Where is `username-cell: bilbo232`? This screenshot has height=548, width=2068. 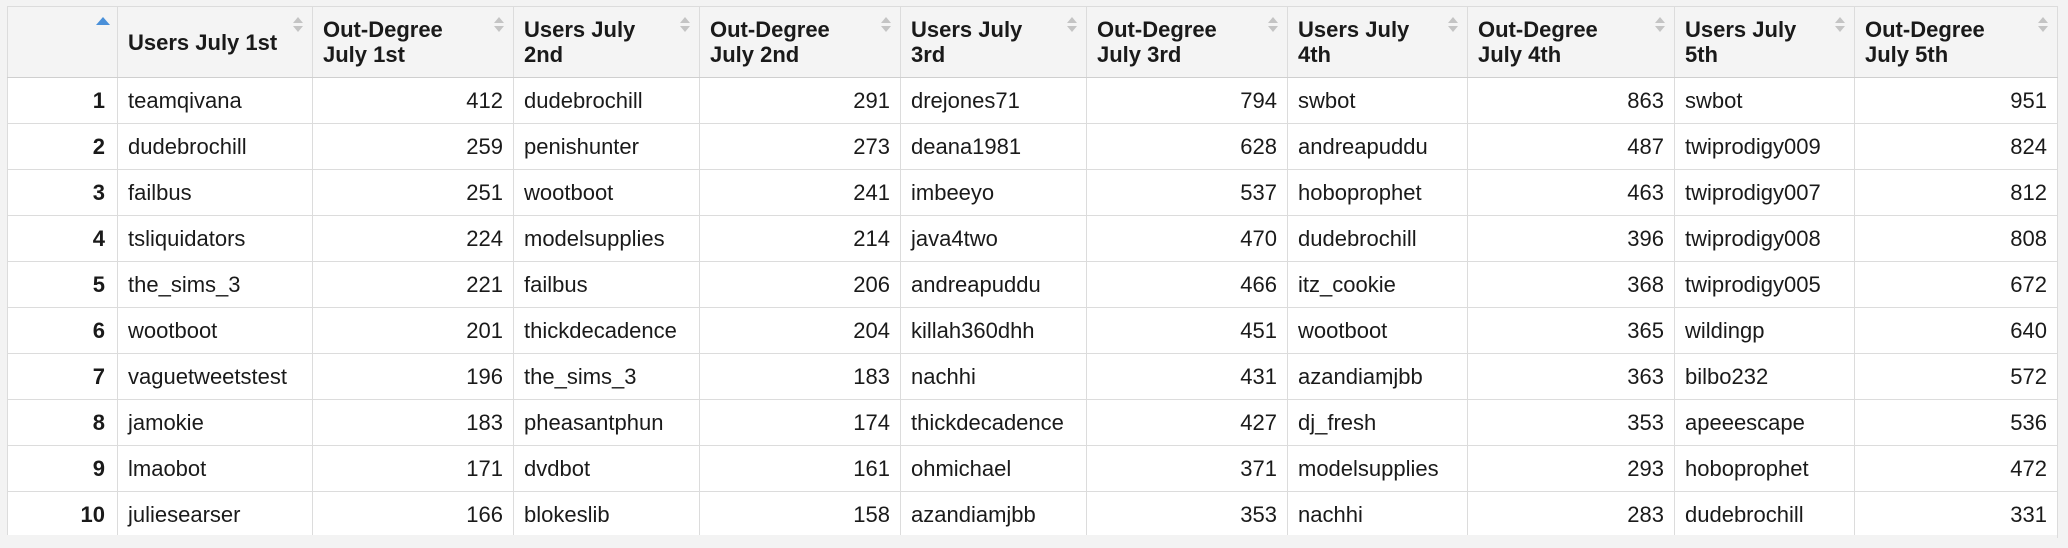
username-cell: bilbo232 is located at coordinates (1764, 376).